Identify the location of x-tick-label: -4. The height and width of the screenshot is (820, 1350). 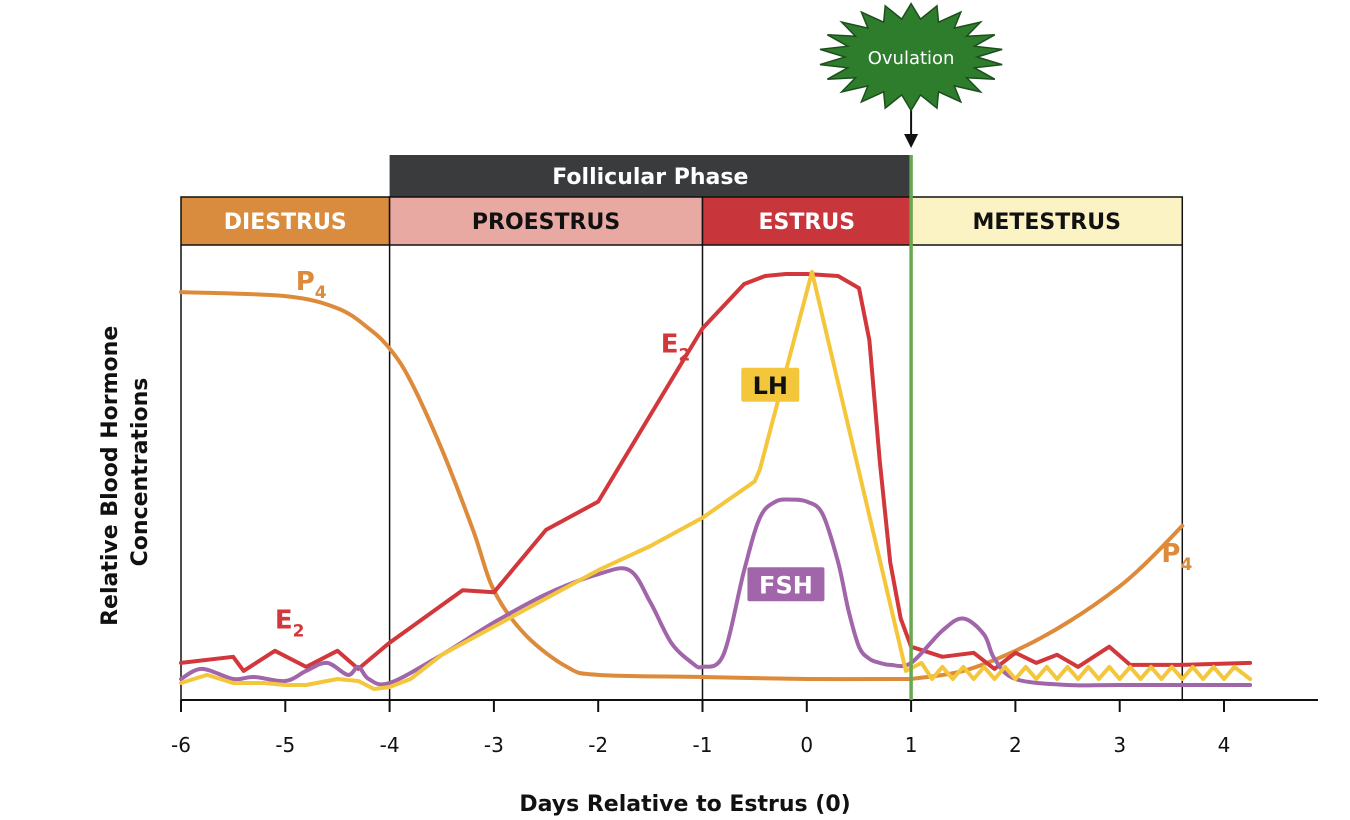
(390, 745).